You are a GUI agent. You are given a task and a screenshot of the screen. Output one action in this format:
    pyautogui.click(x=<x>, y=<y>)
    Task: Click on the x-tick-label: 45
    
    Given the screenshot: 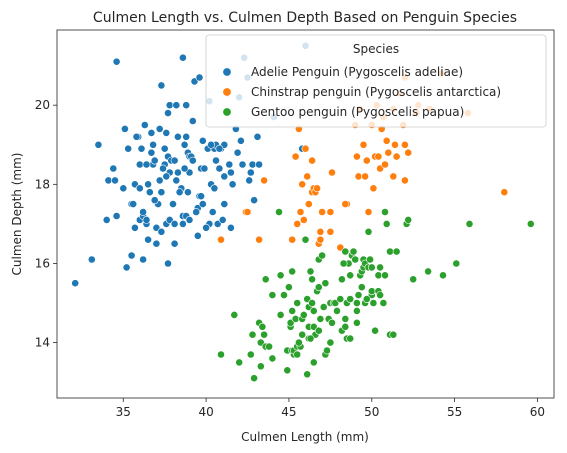 What is the action you would take?
    pyautogui.click(x=288, y=412)
    